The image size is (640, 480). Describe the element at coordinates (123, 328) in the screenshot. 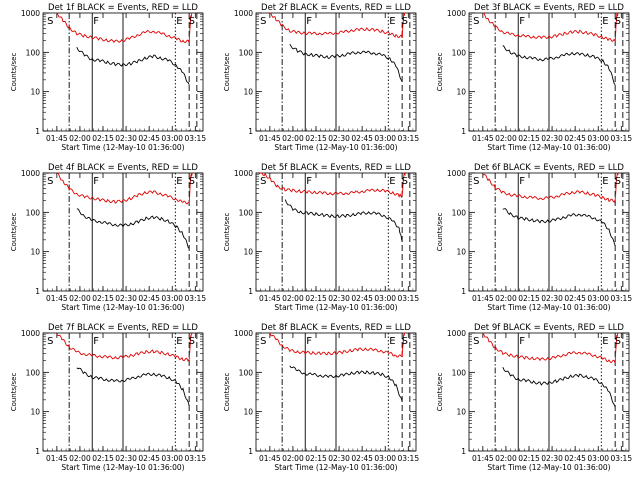

I see `panel-title: Det 7f BLACK = Events, RED = LLD` at that location.